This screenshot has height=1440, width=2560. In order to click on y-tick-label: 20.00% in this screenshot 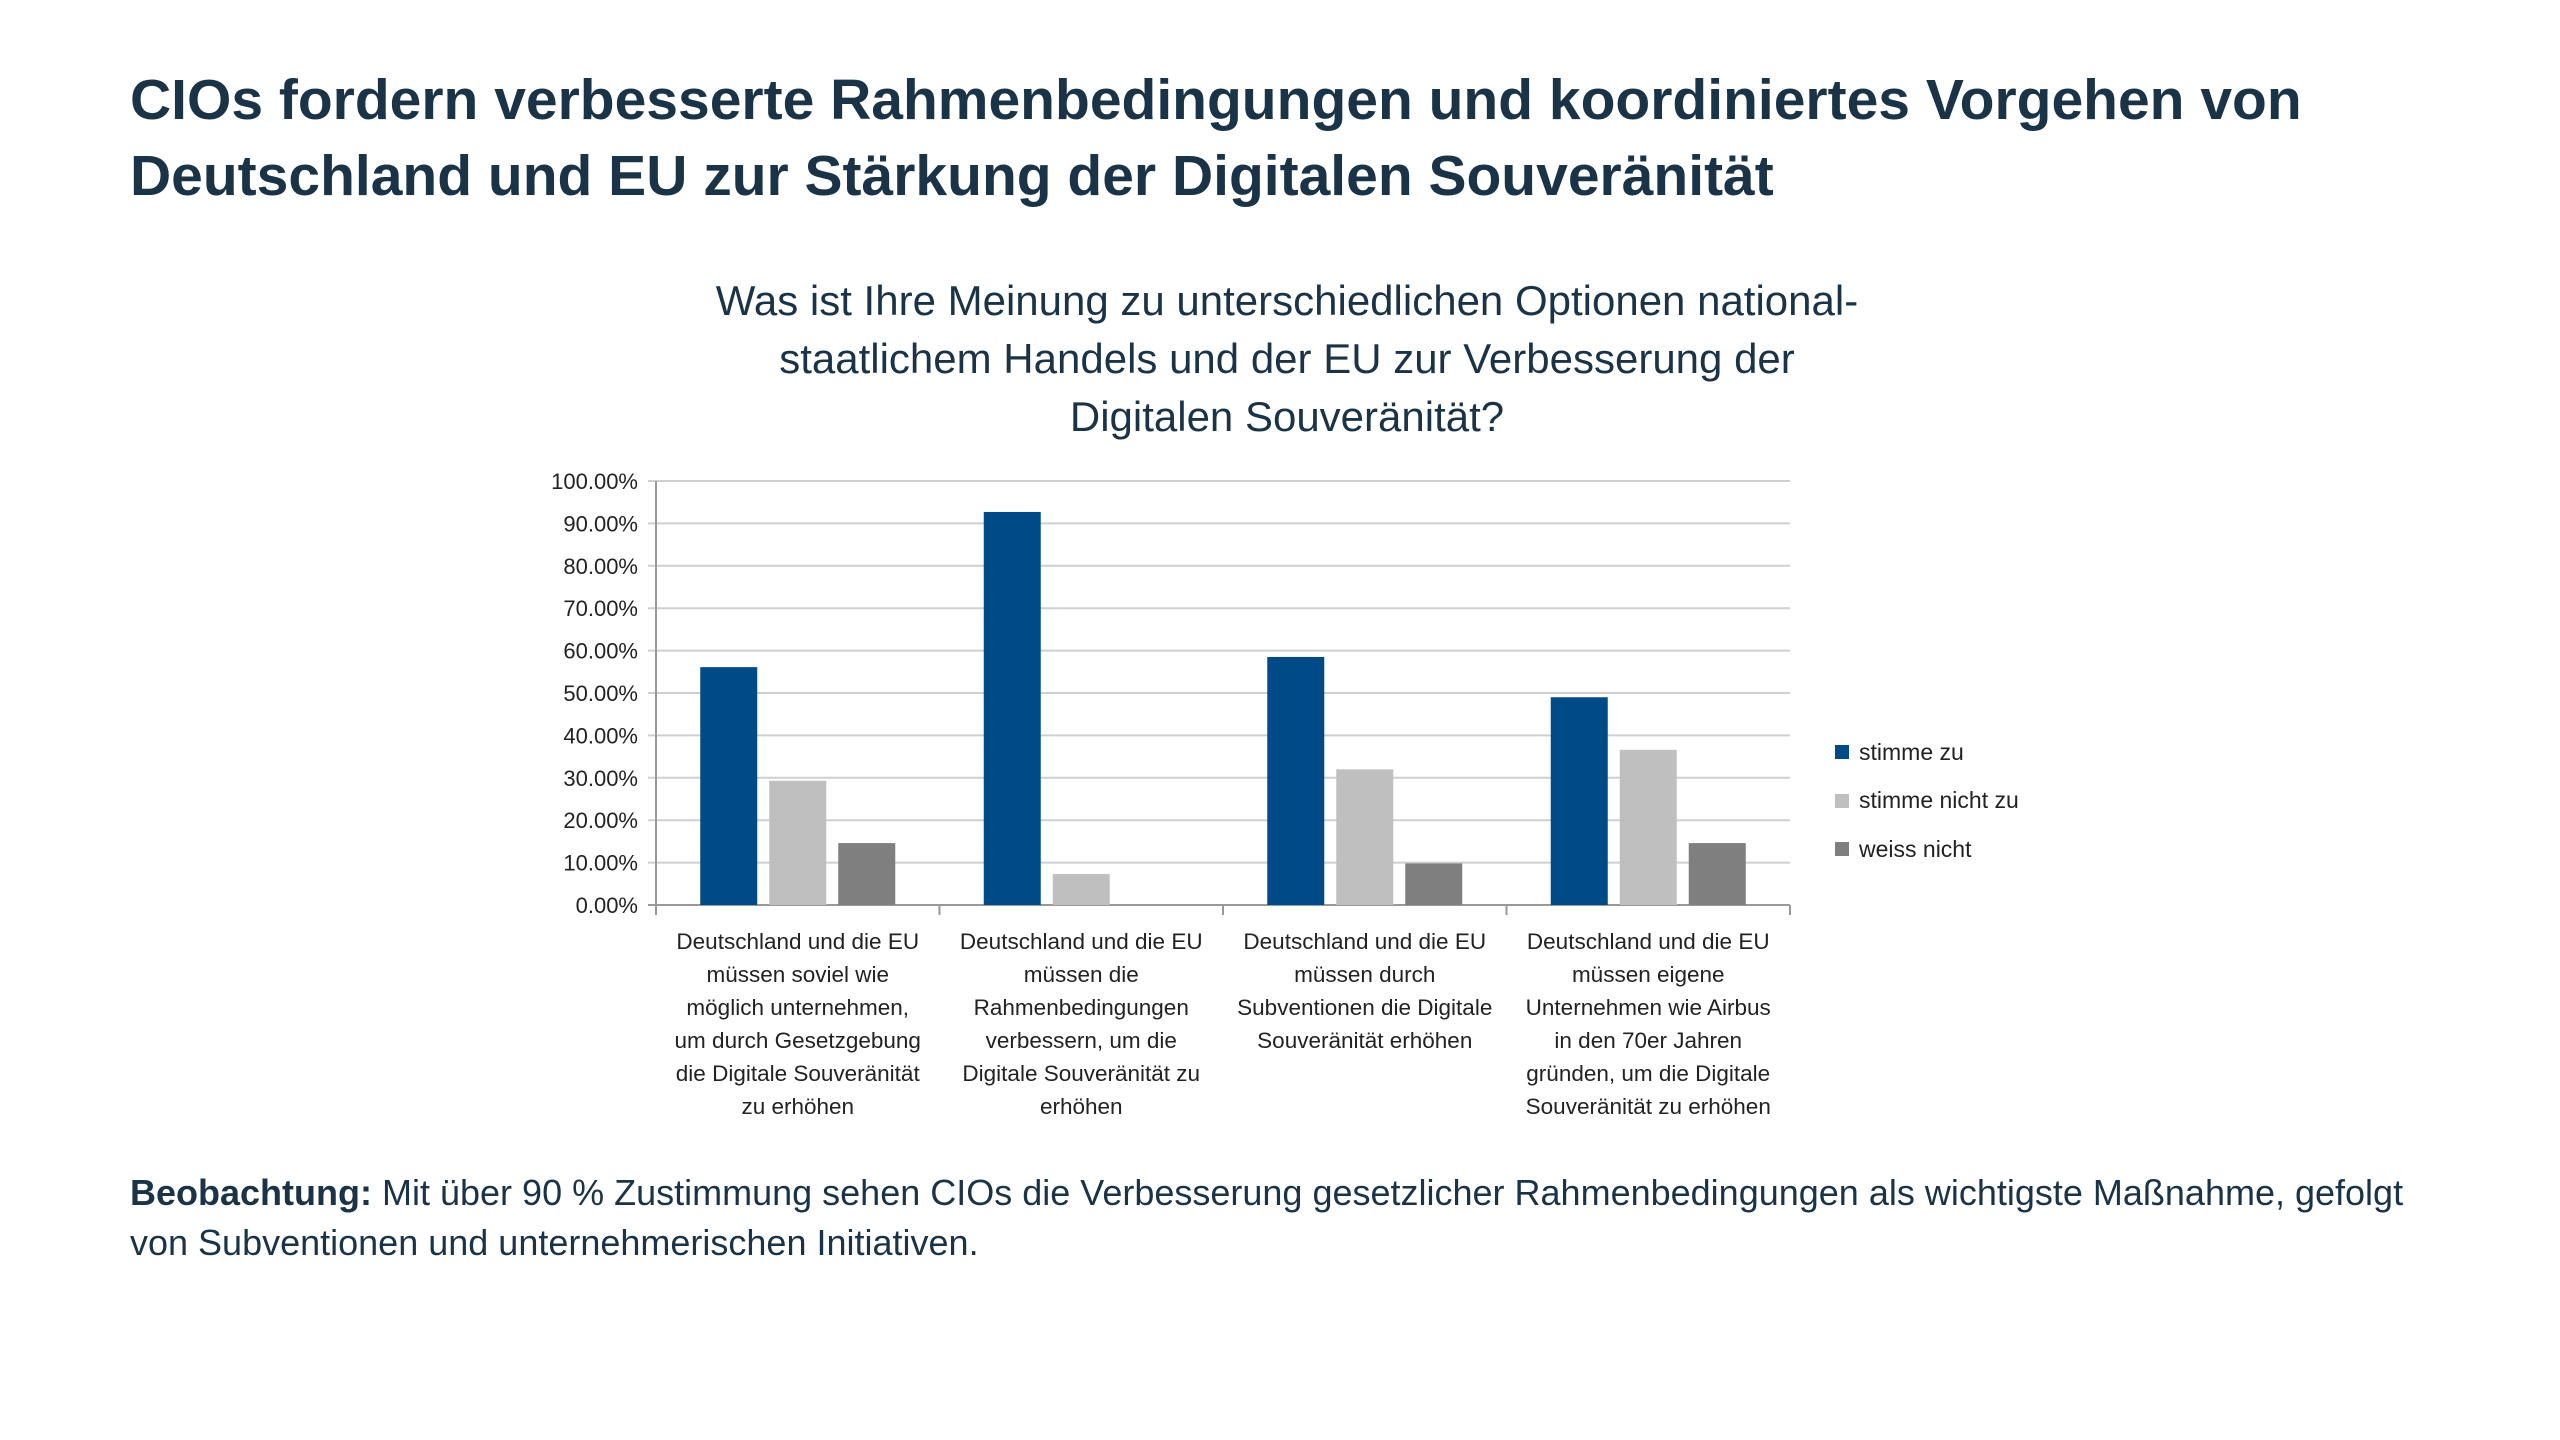, I will do `click(600, 820)`.